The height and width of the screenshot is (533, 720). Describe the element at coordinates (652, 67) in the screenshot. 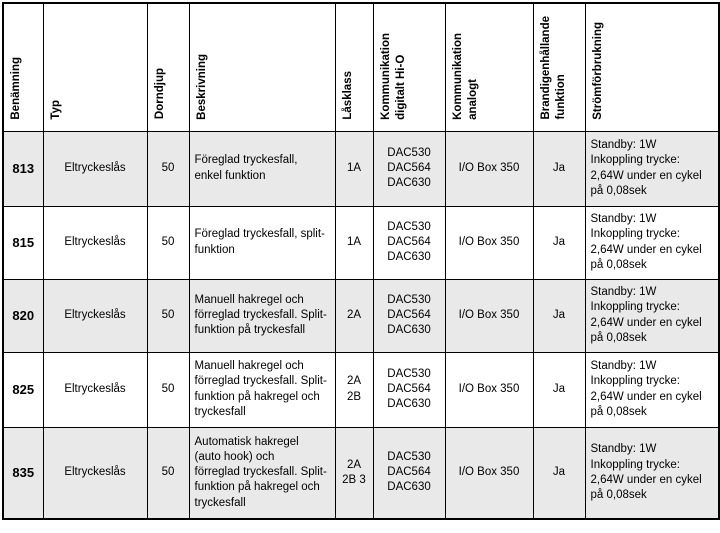

I see `header-stromforbrukning: Strömförbrukning` at that location.